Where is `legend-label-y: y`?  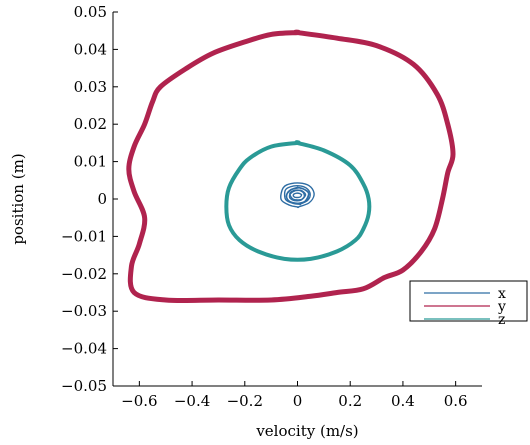 legend-label-y: y is located at coordinates (501, 307).